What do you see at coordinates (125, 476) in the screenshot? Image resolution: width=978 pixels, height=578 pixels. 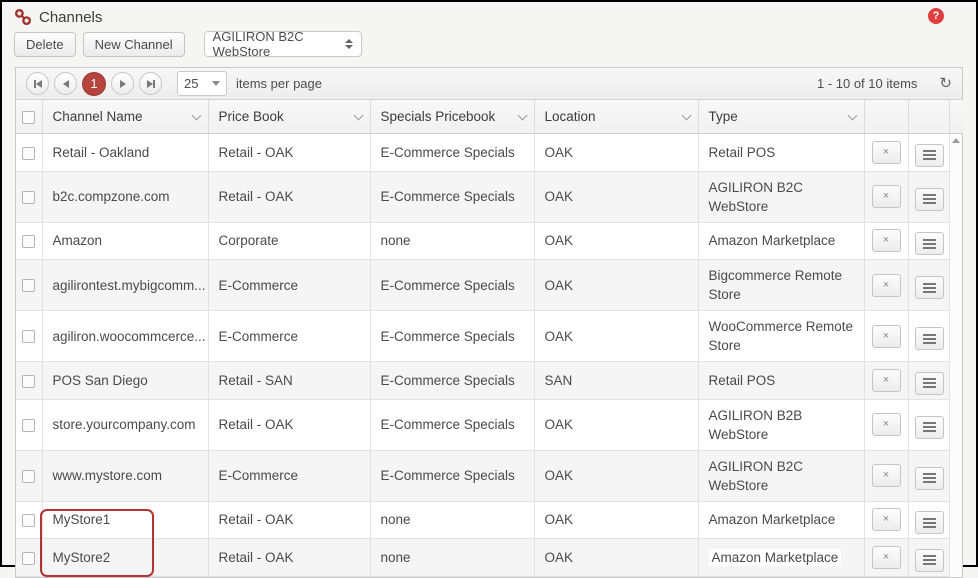 I see `cell-channel-name: www.mystore.com` at bounding box center [125, 476].